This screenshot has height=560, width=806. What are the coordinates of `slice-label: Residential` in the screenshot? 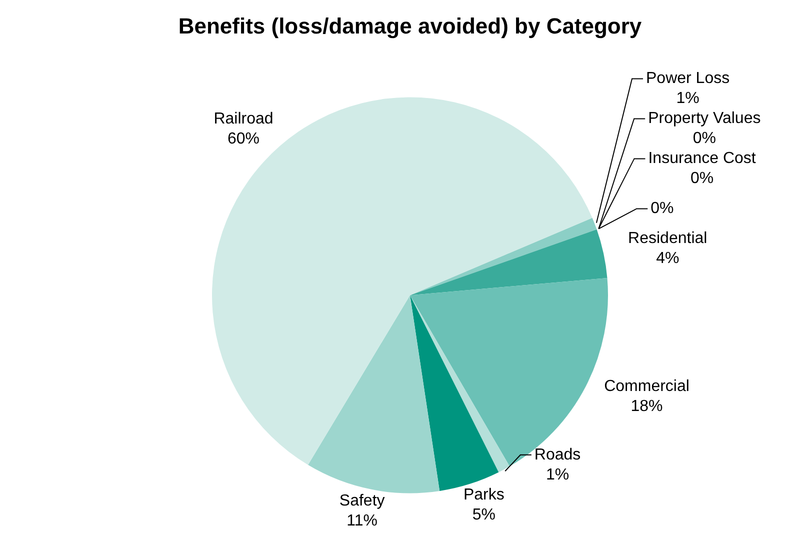 It's located at (668, 239).